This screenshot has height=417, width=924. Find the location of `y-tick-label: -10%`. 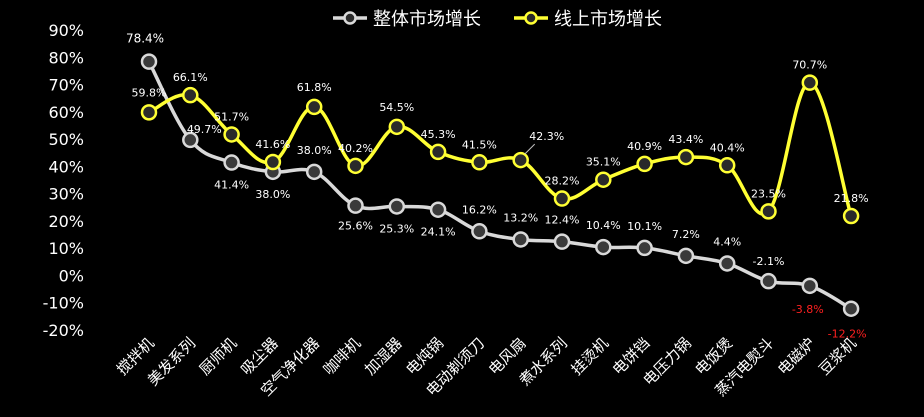

y-tick-label: -10% is located at coordinates (63, 303).